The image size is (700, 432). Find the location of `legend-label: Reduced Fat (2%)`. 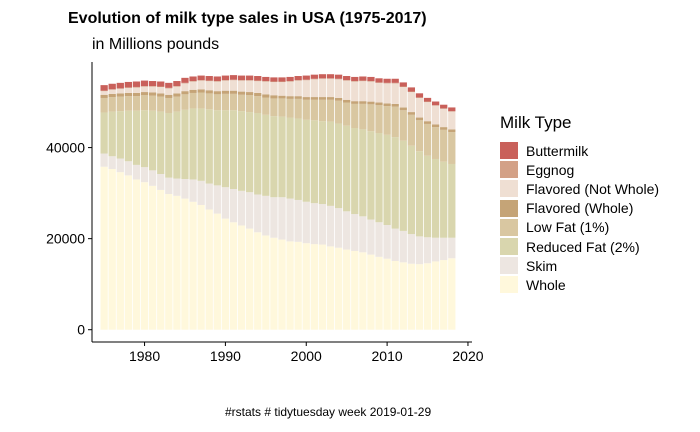

legend-label: Reduced Fat (2%) is located at coordinates (583, 246).